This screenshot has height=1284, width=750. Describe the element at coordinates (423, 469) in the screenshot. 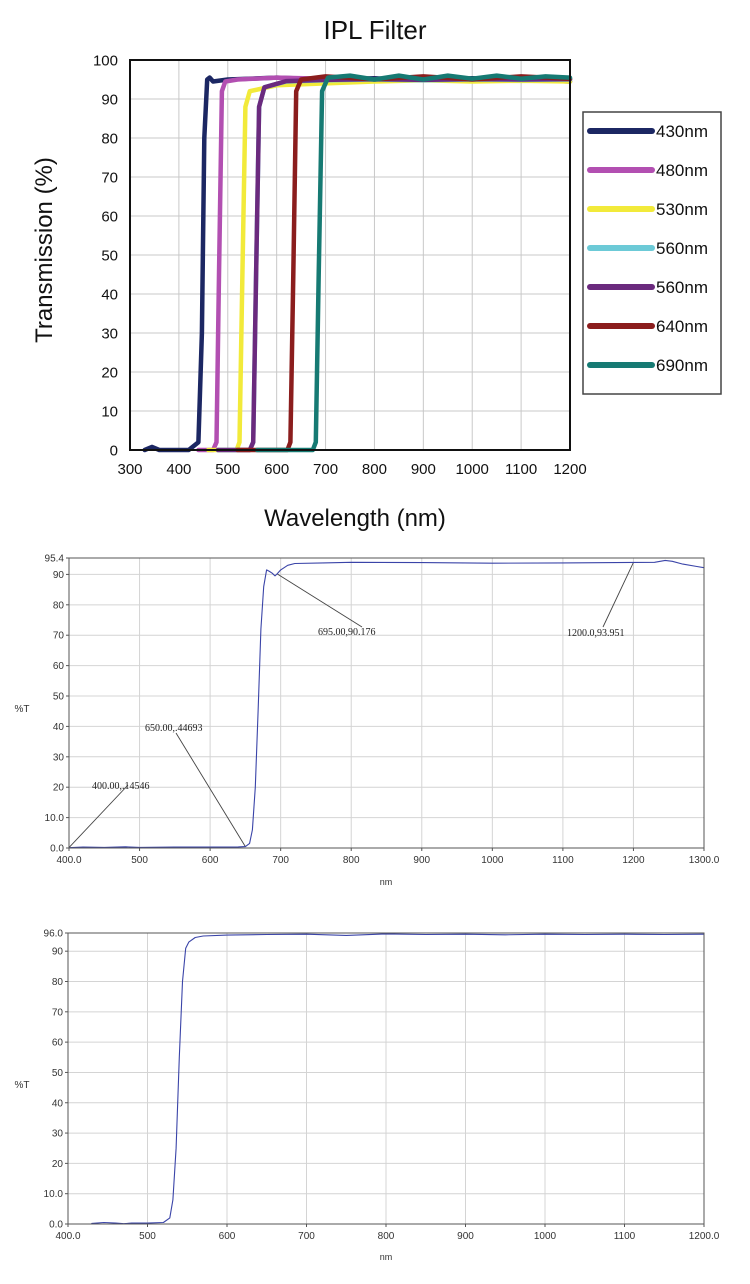

I see `chart1-x-tick-label: 900` at that location.